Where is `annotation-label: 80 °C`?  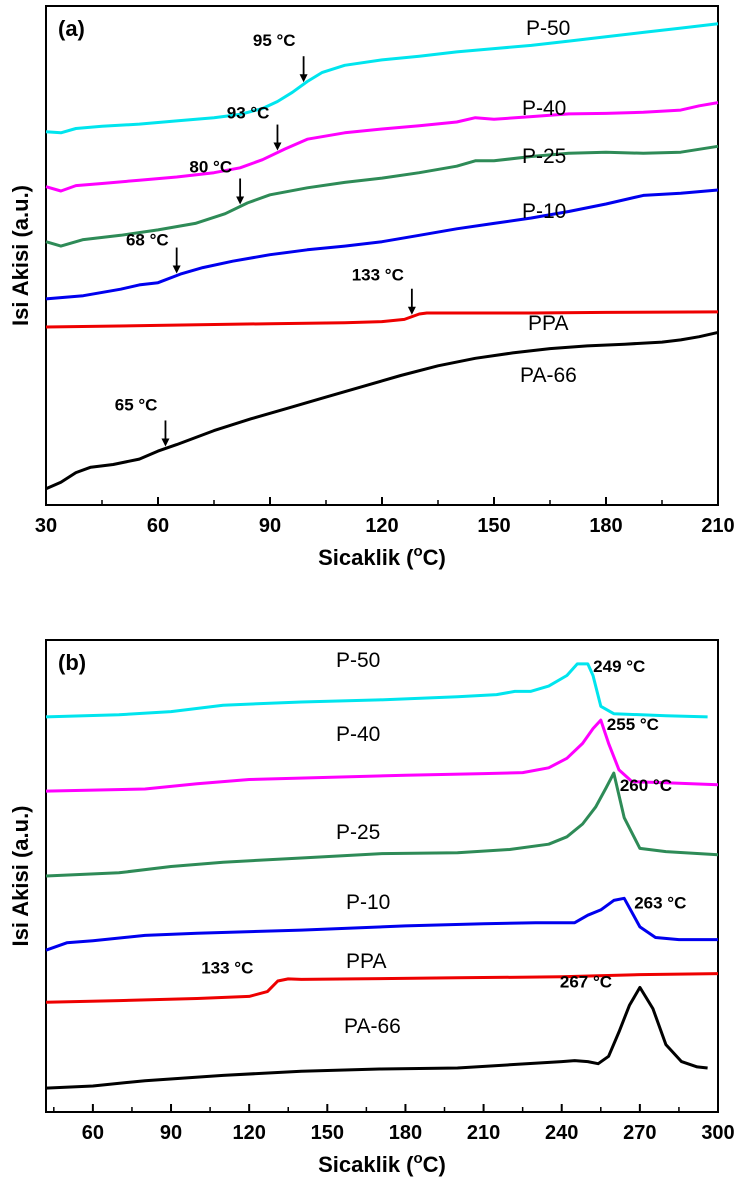 annotation-label: 80 °C is located at coordinates (210, 166).